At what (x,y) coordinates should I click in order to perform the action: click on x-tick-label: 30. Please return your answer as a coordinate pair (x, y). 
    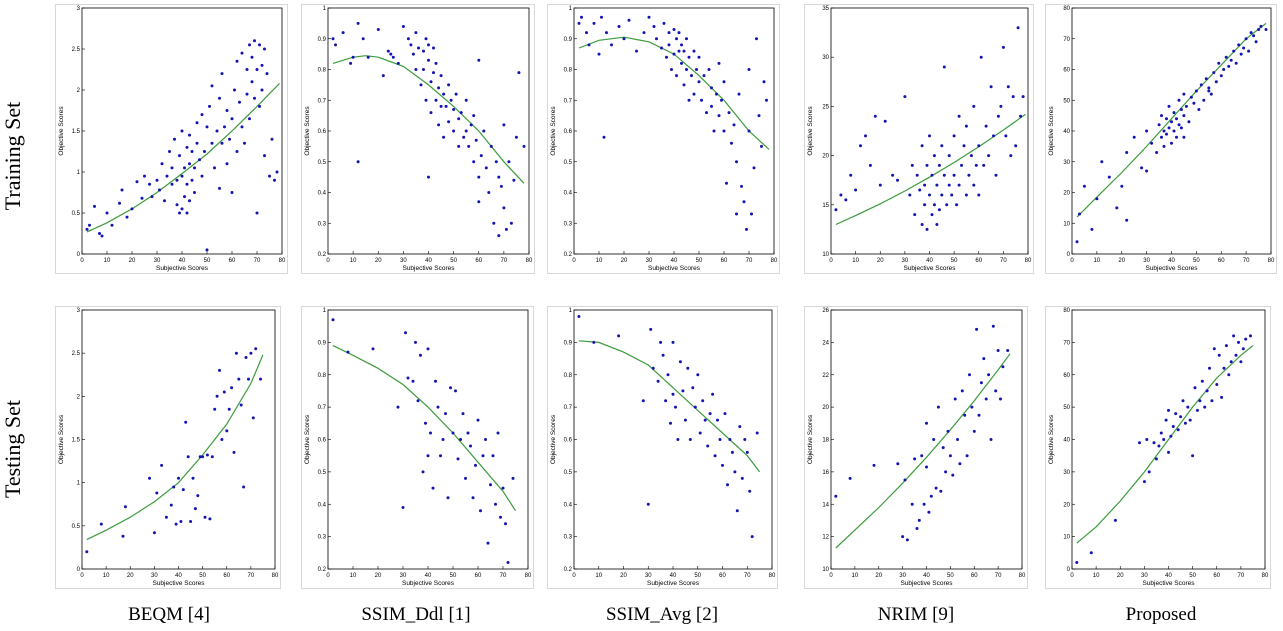
    Looking at the image, I should click on (905, 261).